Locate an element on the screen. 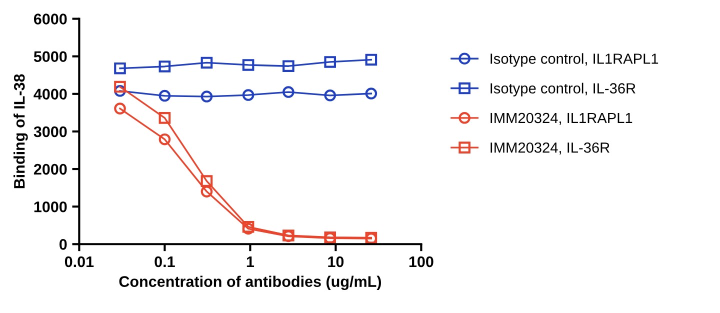  x-tick-label: 1 is located at coordinates (250, 262).